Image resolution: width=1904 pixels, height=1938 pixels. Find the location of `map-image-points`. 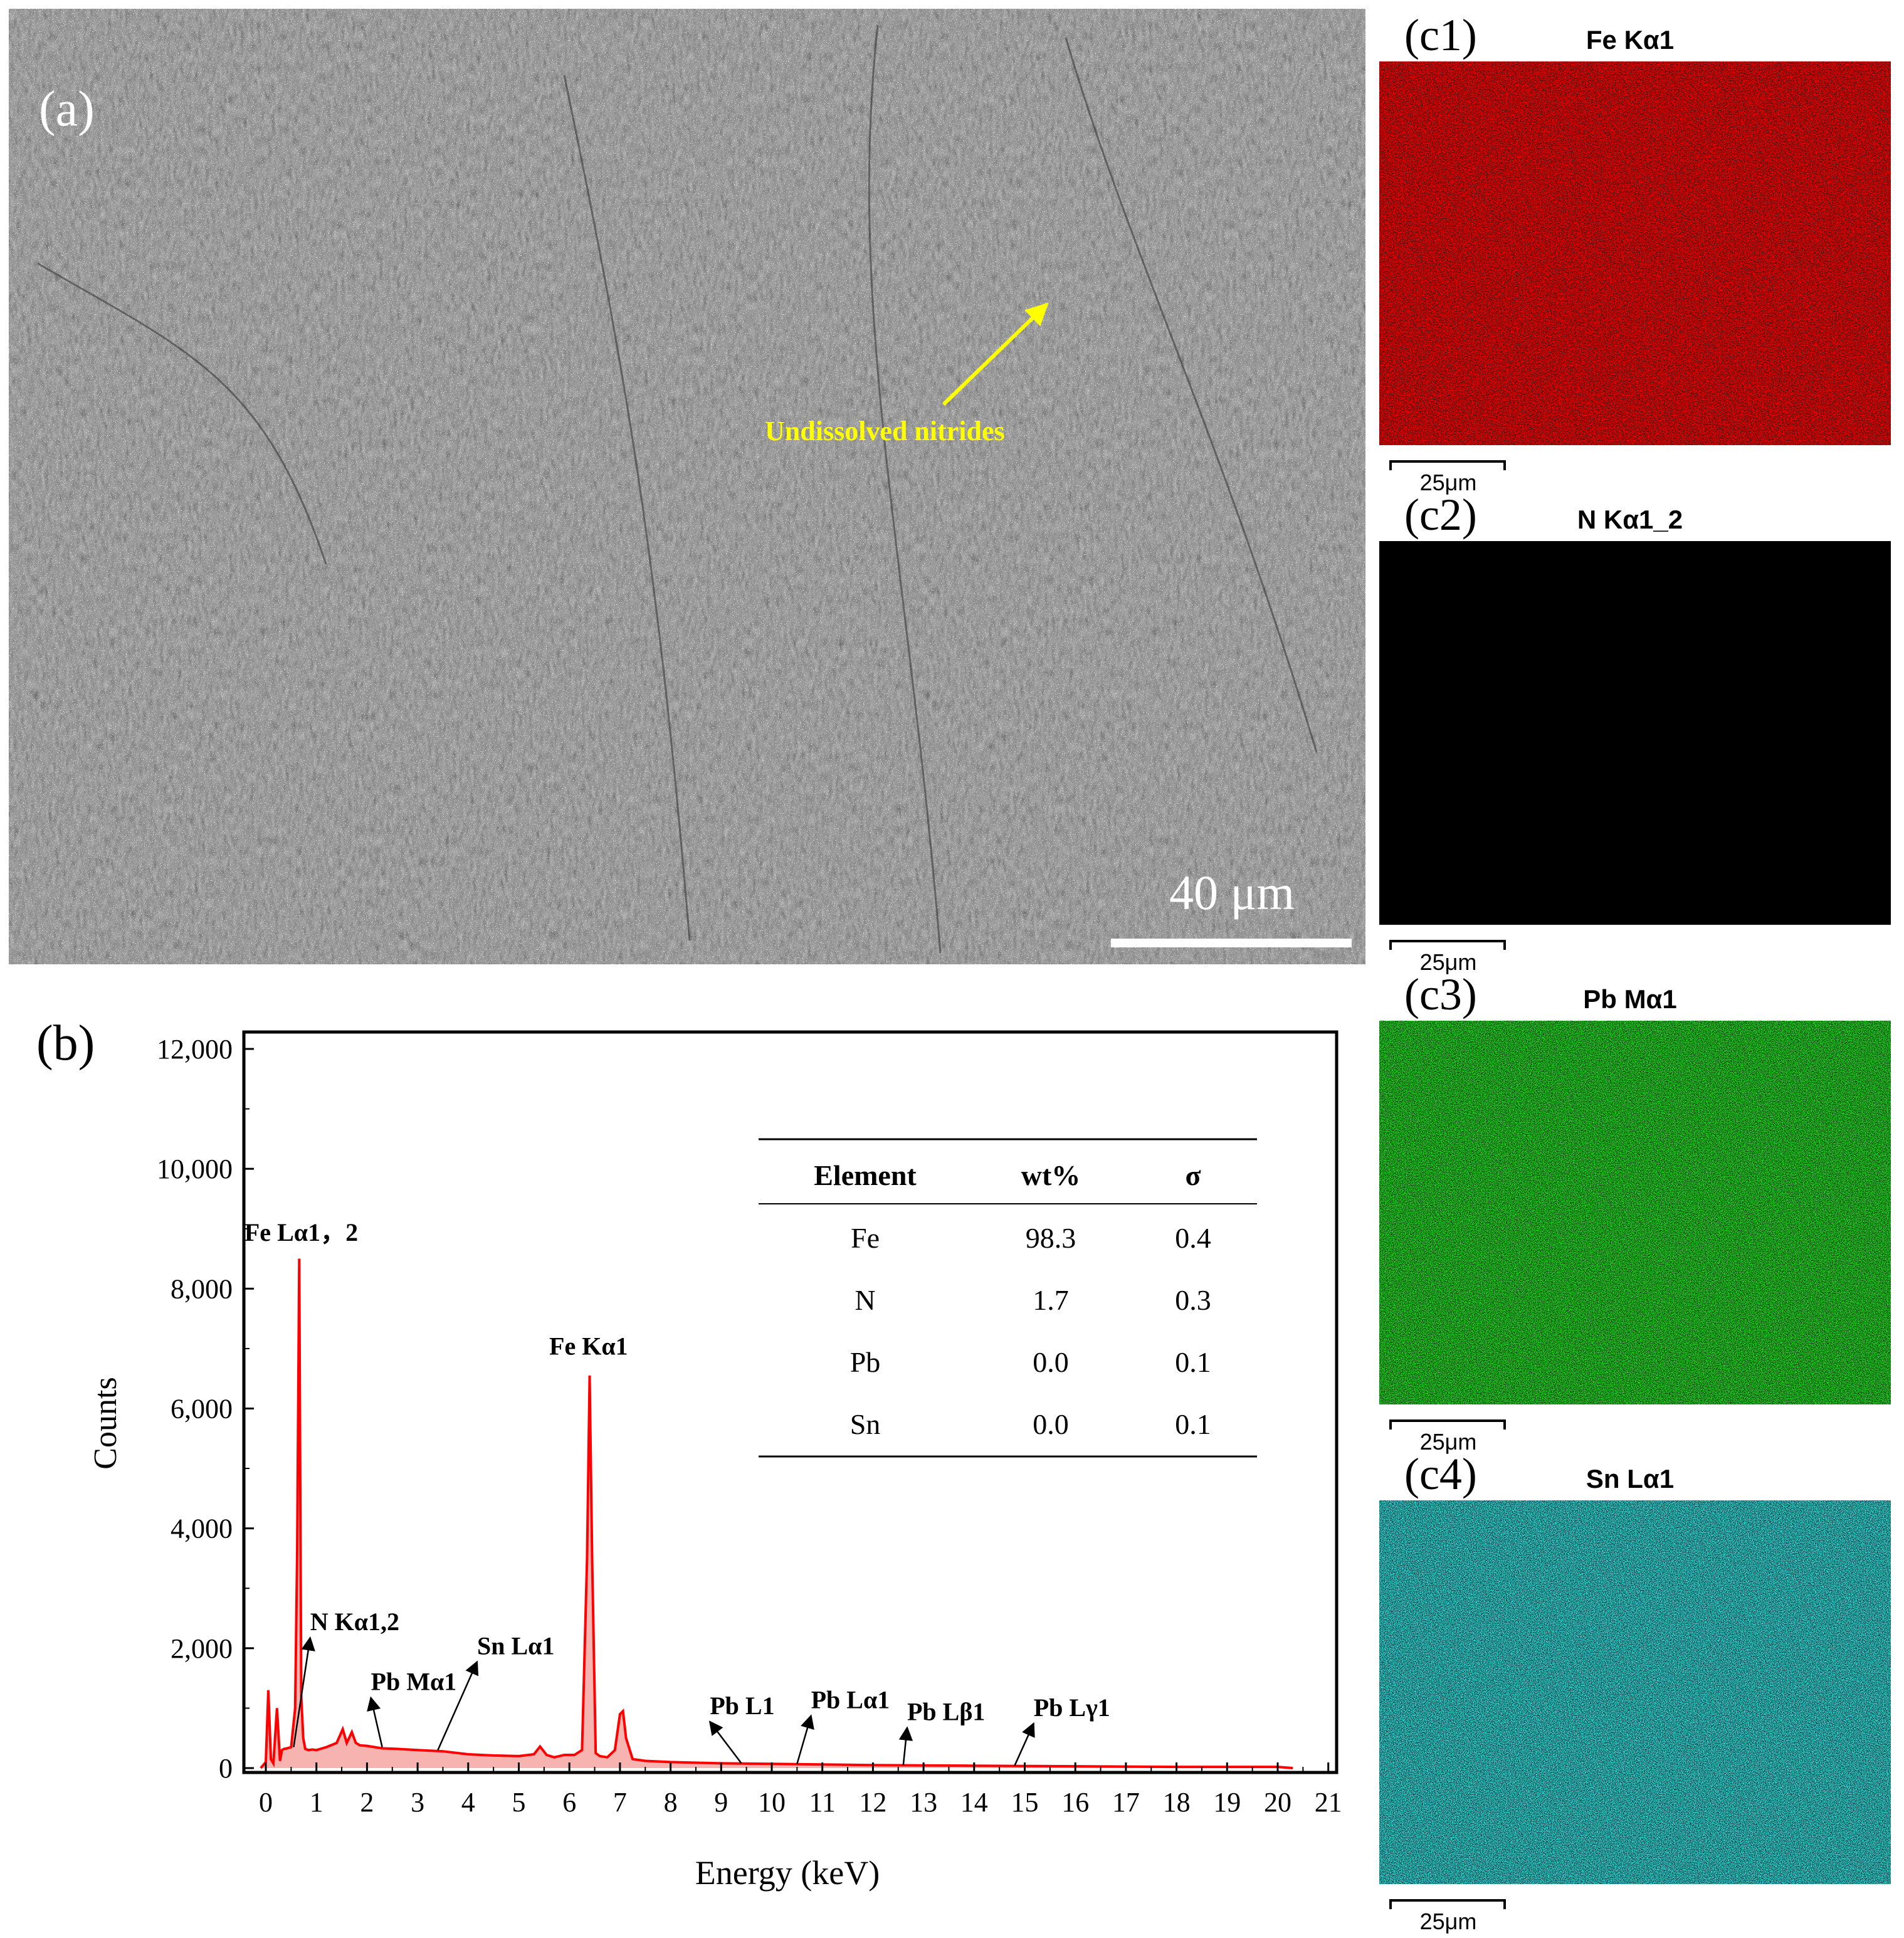

map-image-points is located at coordinates (1635, 733).